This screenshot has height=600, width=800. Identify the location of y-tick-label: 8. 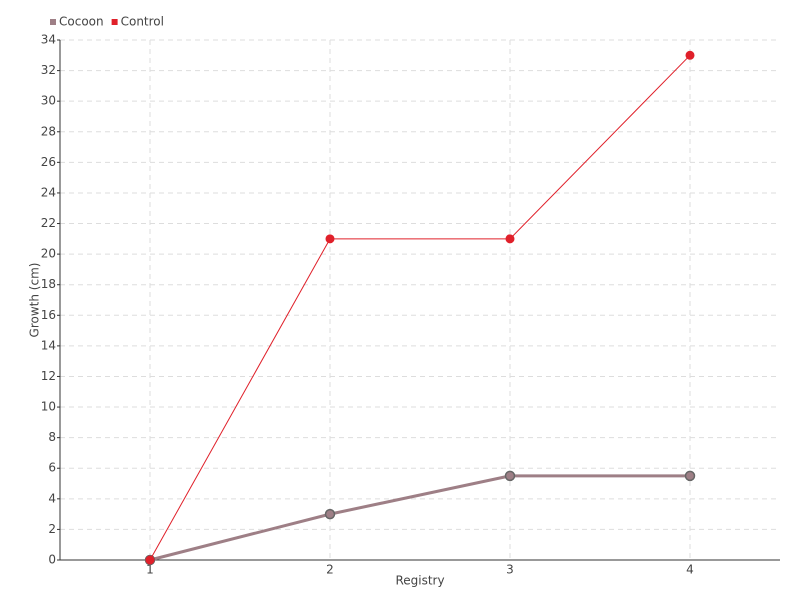
(52, 437).